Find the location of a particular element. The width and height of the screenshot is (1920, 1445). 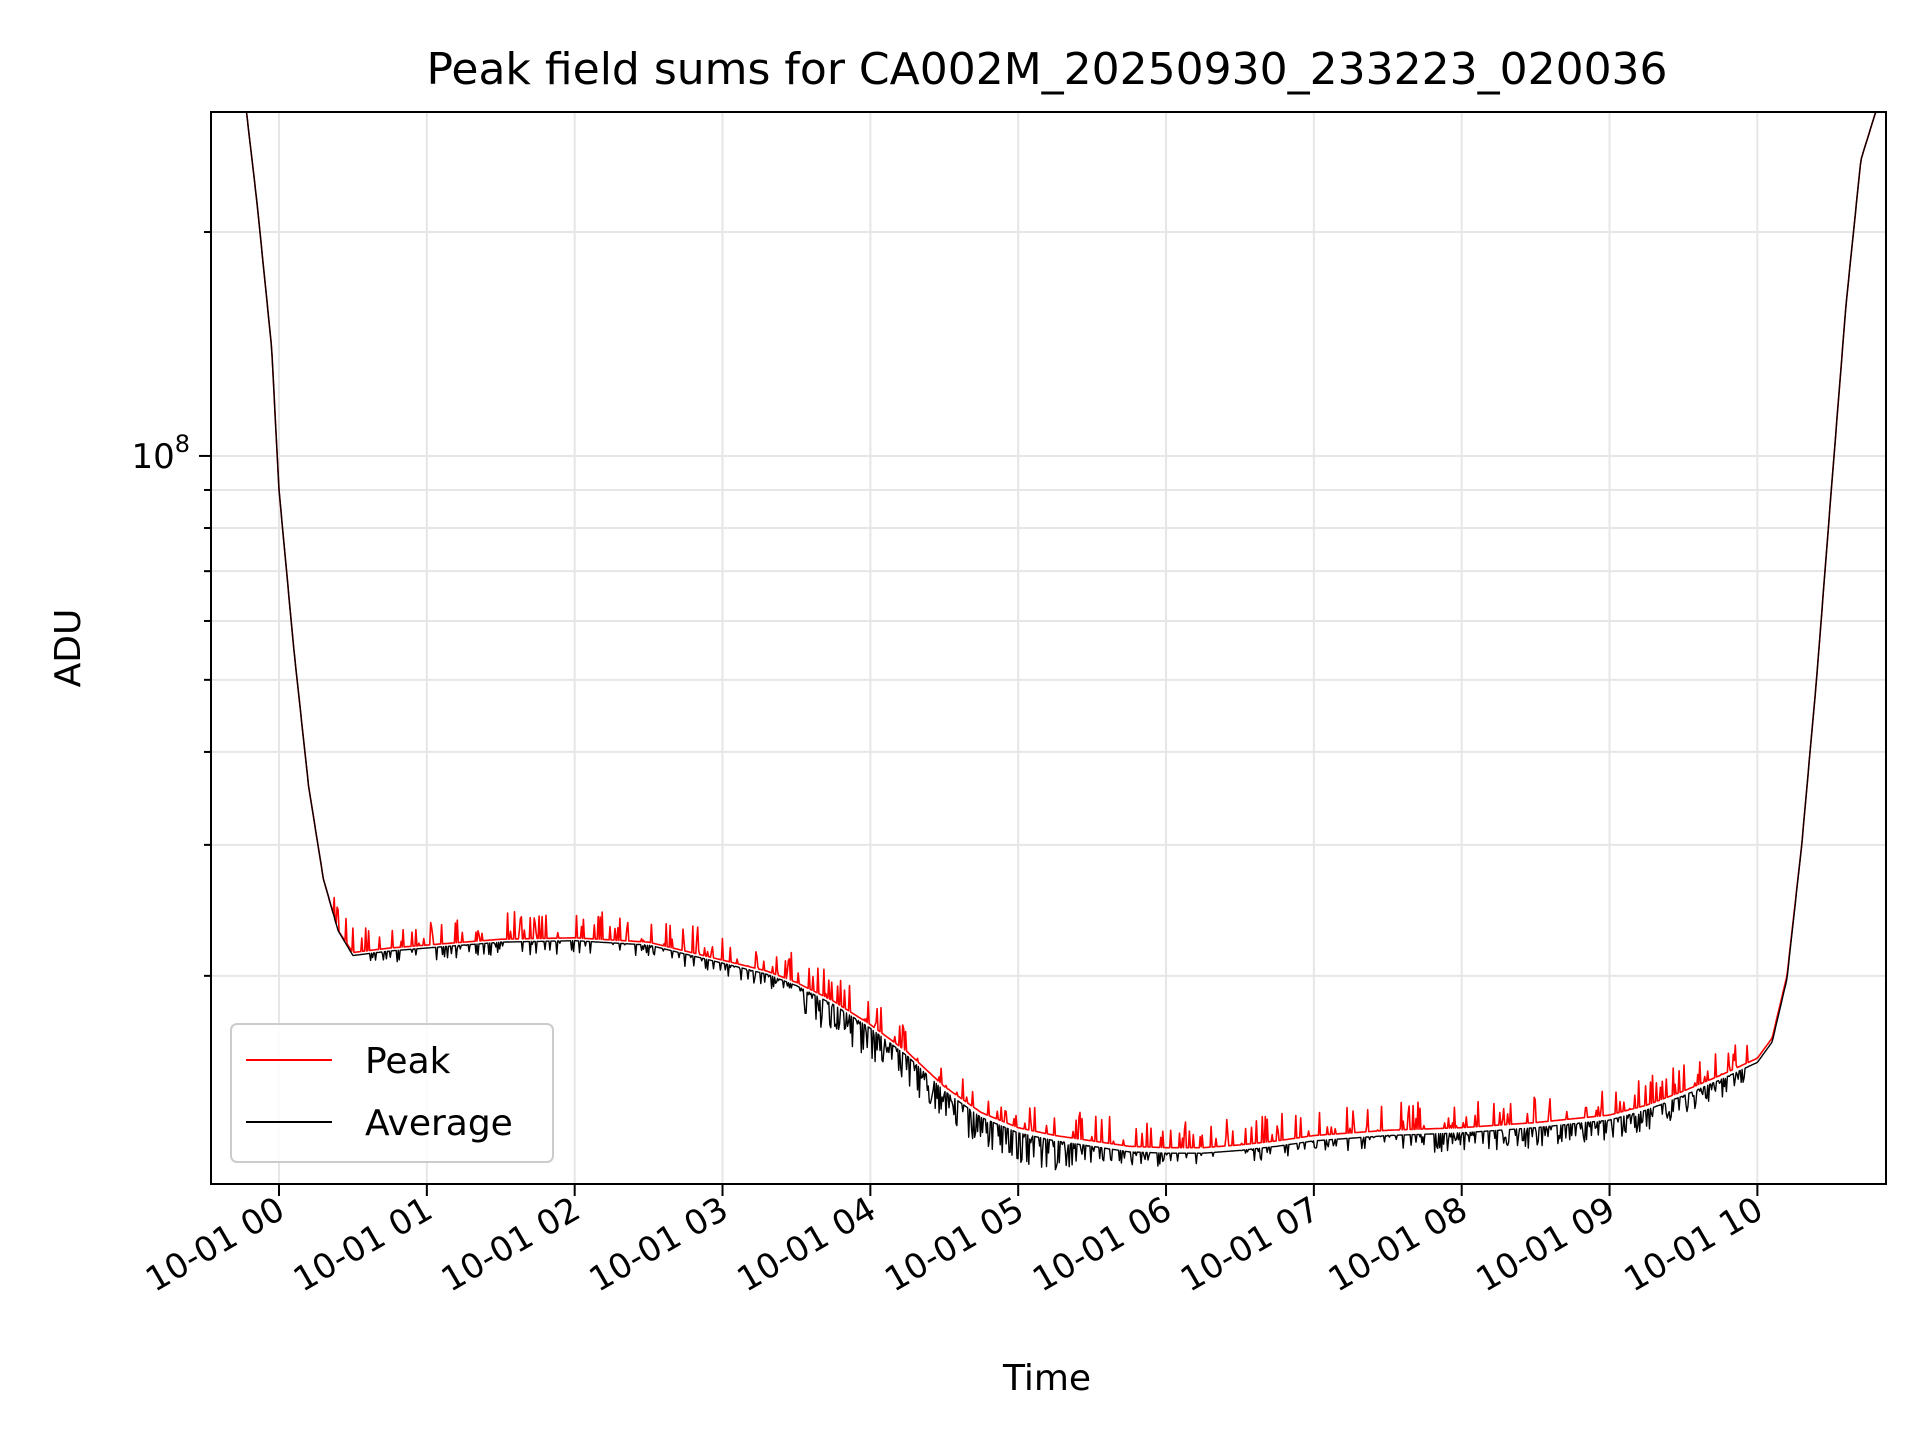

legend-average-label: Average is located at coordinates (439, 1123).